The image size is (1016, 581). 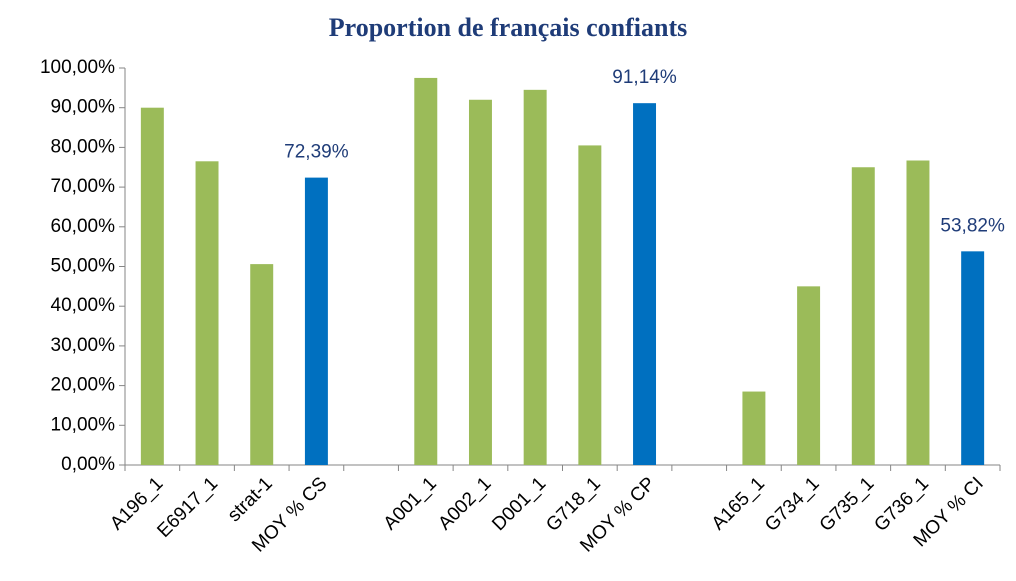 I want to click on value-label: 72,39%, so click(x=316, y=152).